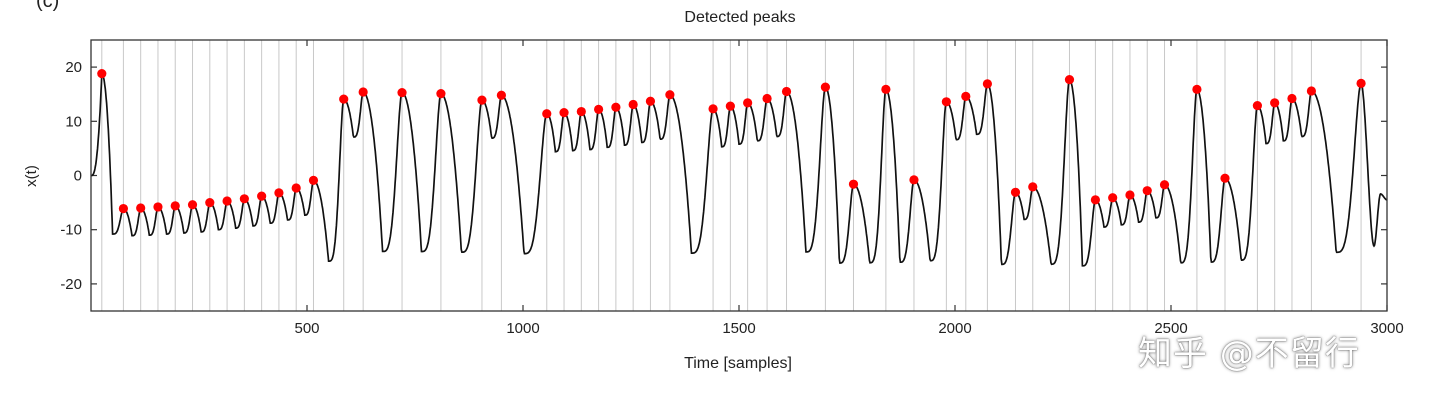 The image size is (1440, 404). Describe the element at coordinates (1170, 328) in the screenshot. I see `x-tick-label: 2500` at that location.